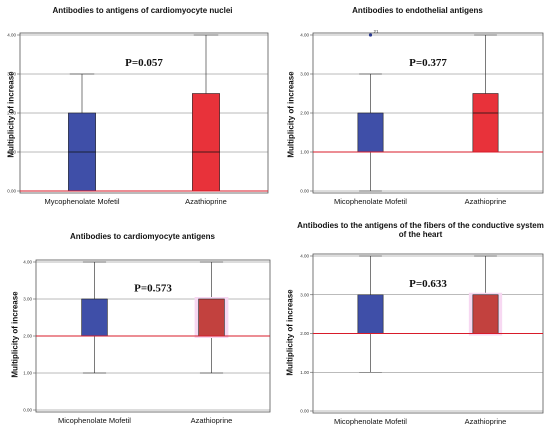 The image size is (550, 431). I want to click on chart-title: Antibodies to endothelial antigens, so click(417, 10).